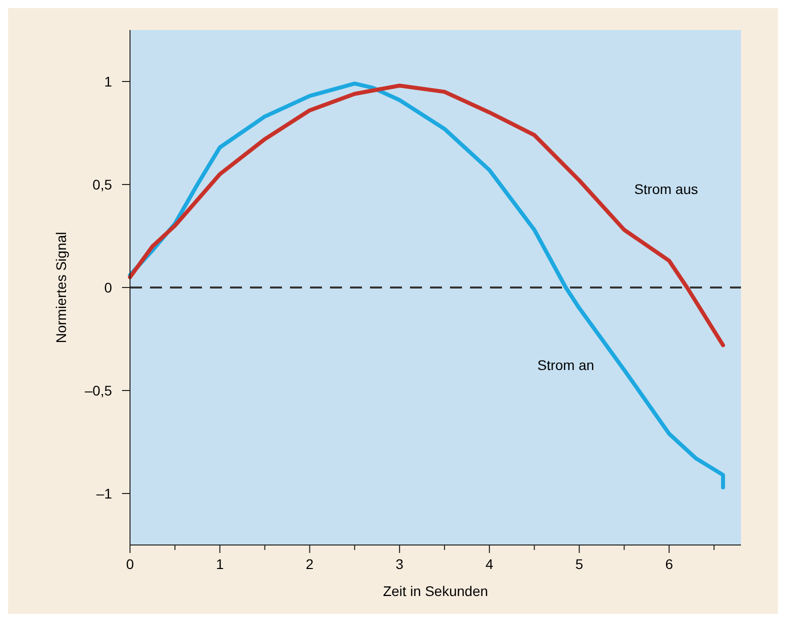  Describe the element at coordinates (565, 364) in the screenshot. I see `series-label: Strom an` at that location.